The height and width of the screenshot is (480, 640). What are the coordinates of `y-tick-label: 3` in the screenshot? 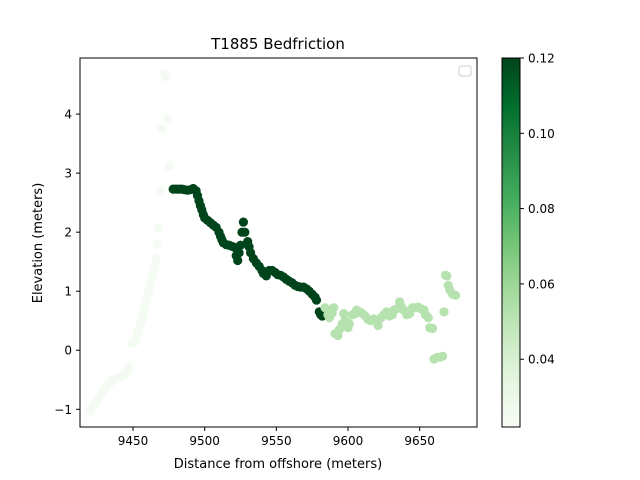 It's located at (68, 174).